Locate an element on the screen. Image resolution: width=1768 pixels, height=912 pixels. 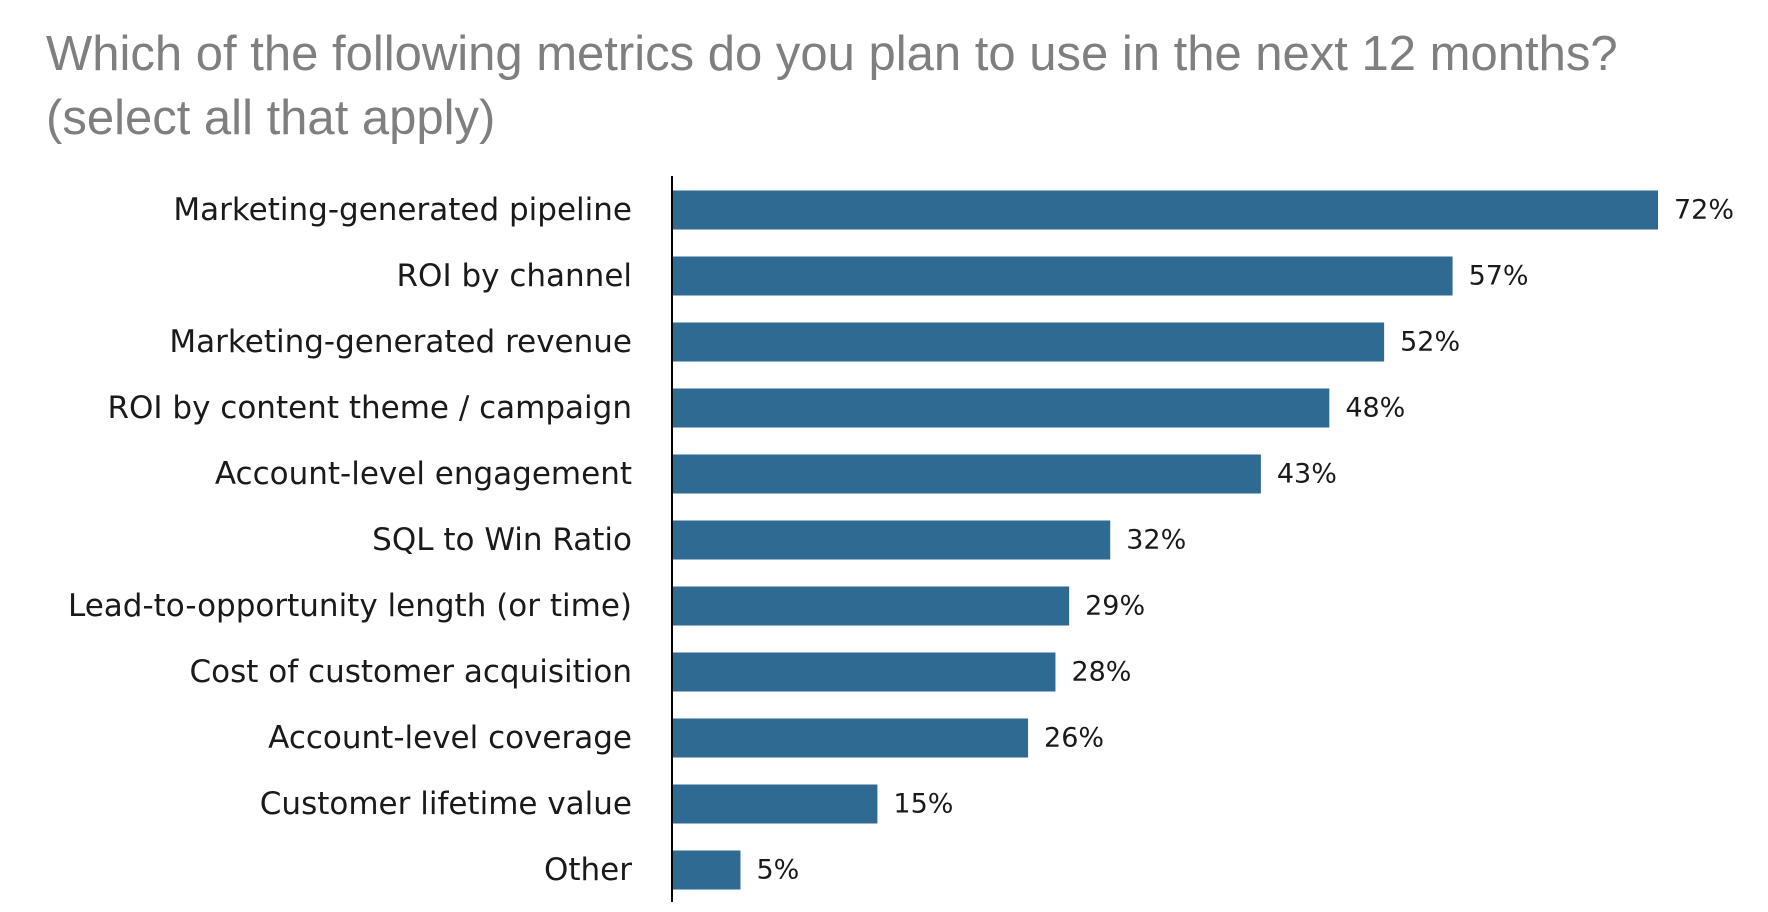
chart-title-line-2: (select all that apply) is located at coordinates (271, 118).